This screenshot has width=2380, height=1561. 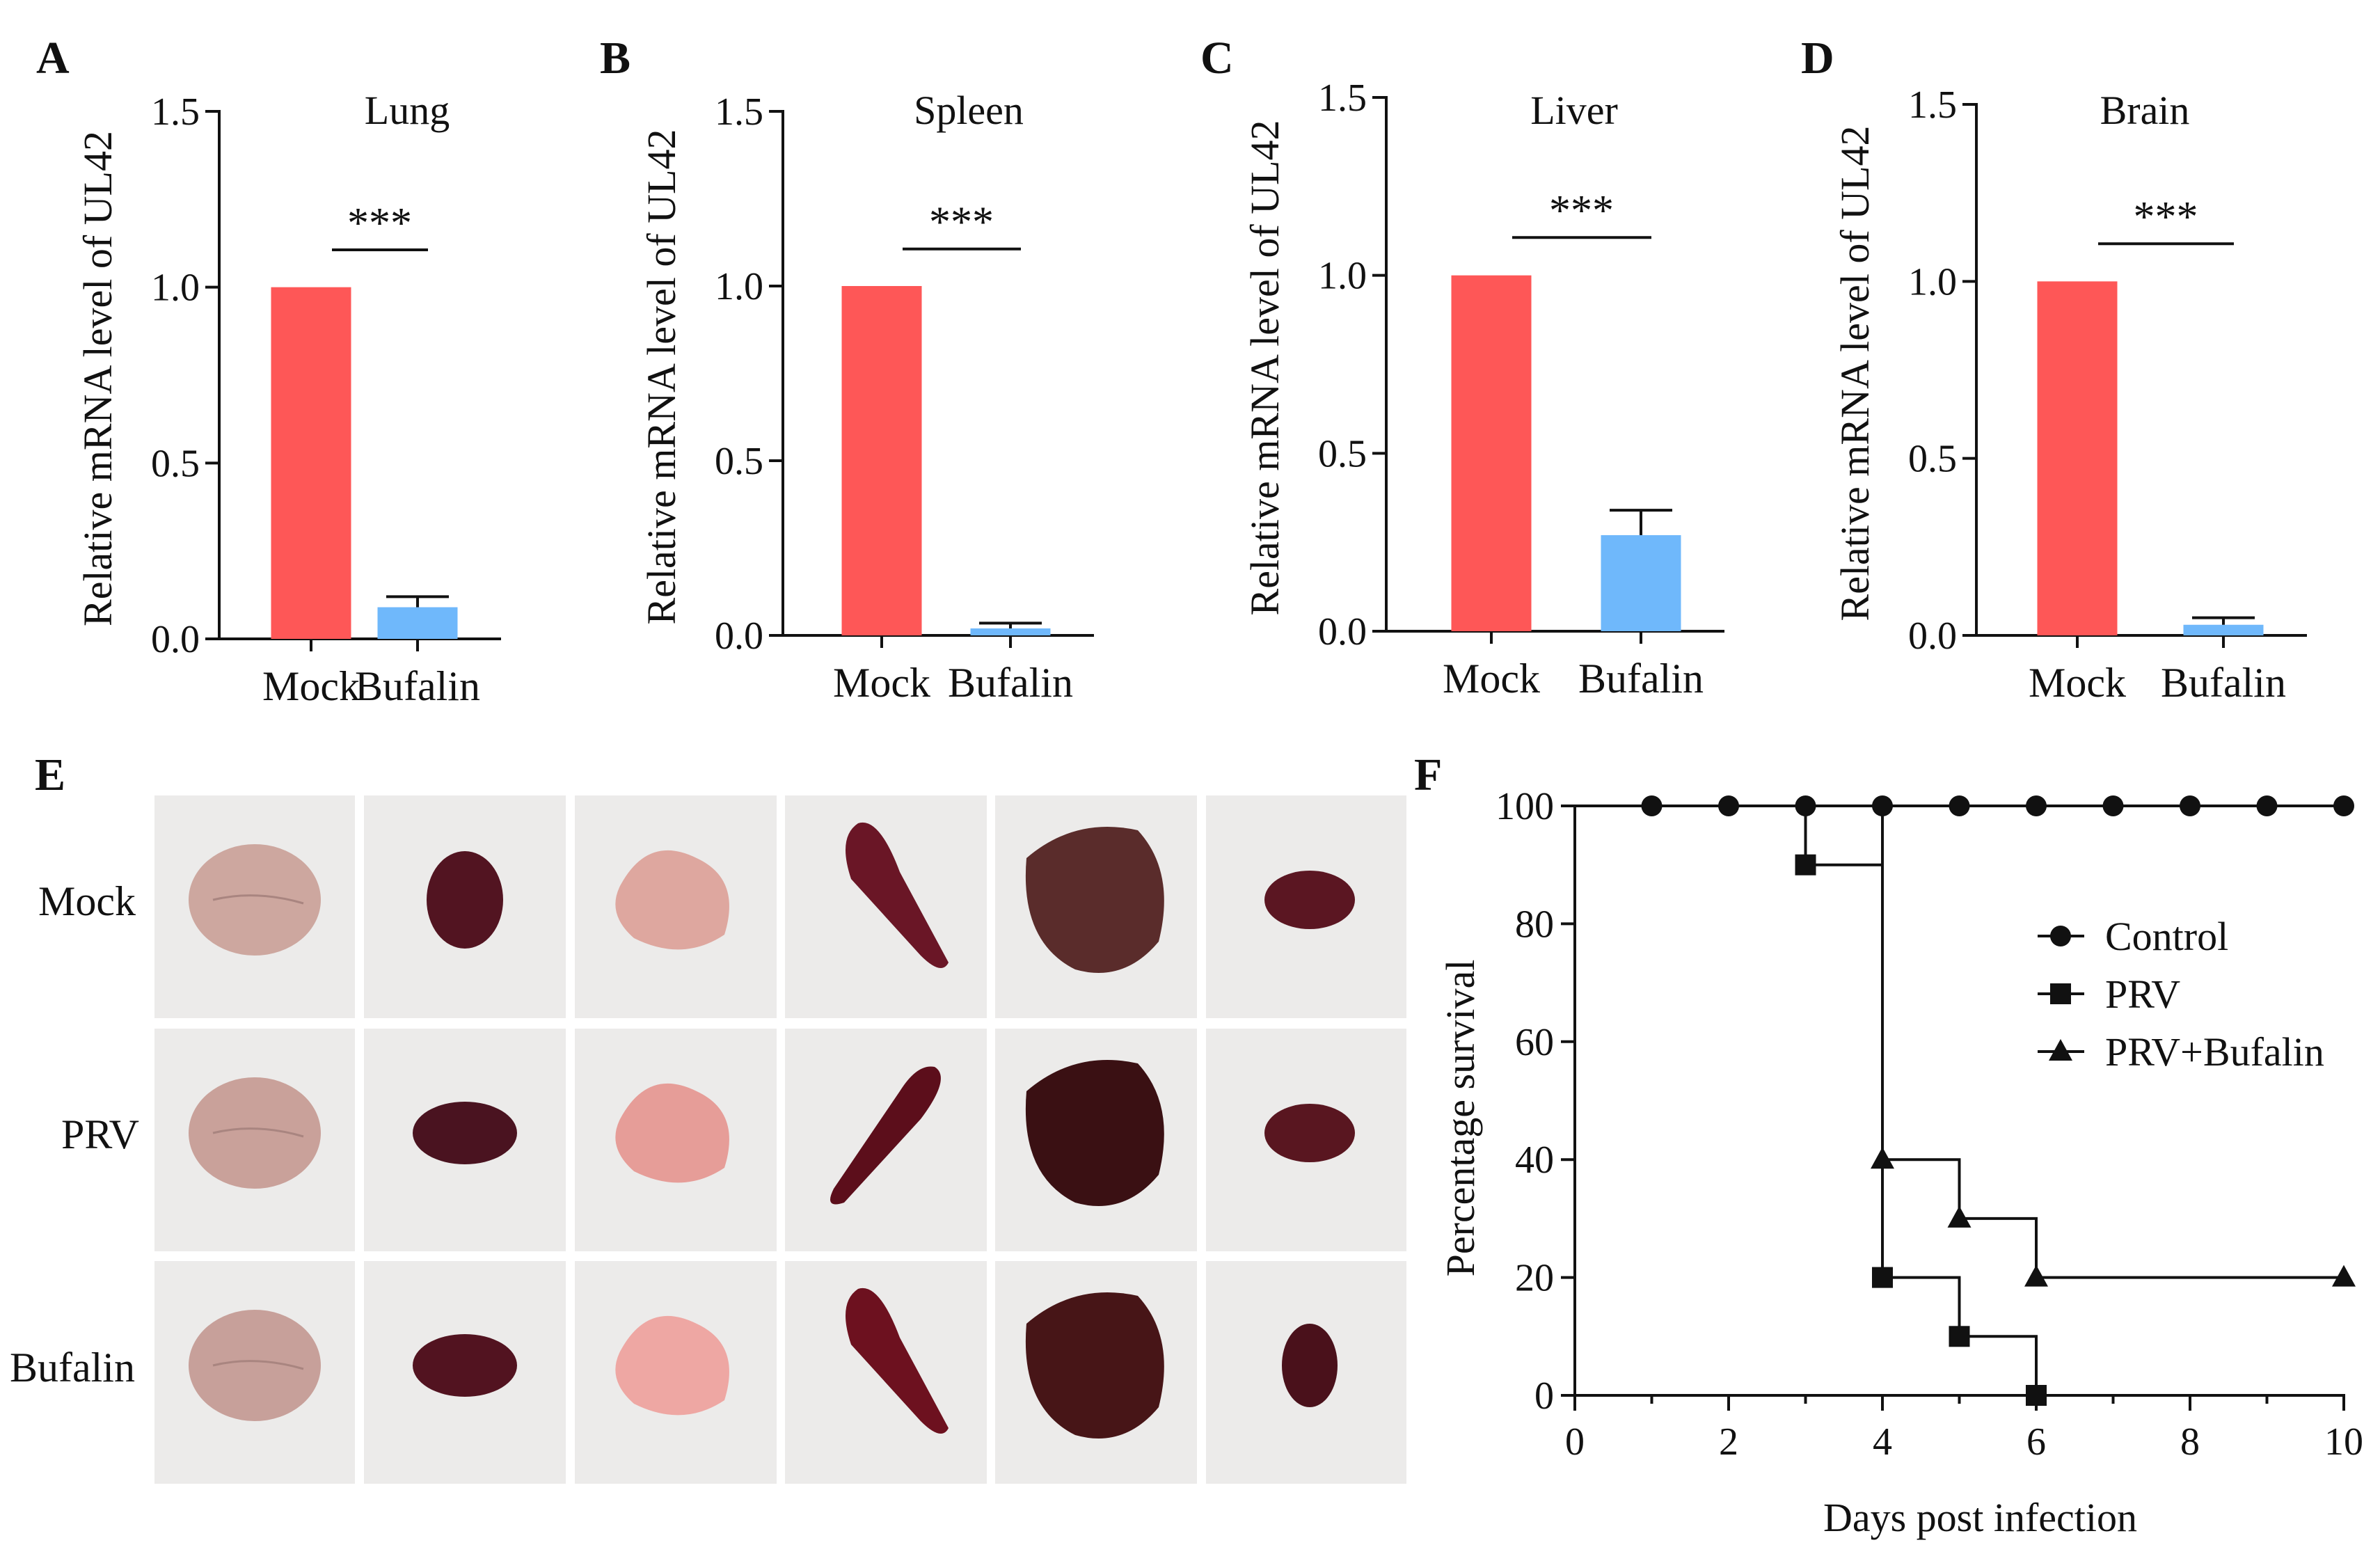 I want to click on row-label-mock: Mock, so click(x=87, y=901).